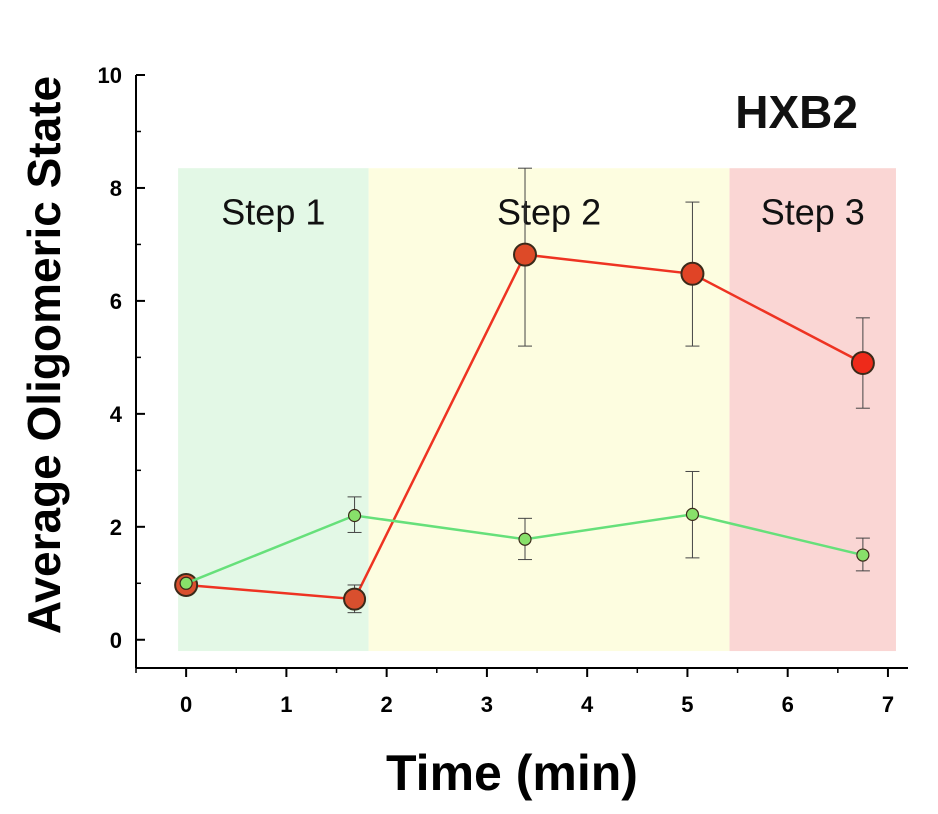 This screenshot has width=938, height=814. What do you see at coordinates (116, 640) in the screenshot?
I see `y-tick-label: 0` at bounding box center [116, 640].